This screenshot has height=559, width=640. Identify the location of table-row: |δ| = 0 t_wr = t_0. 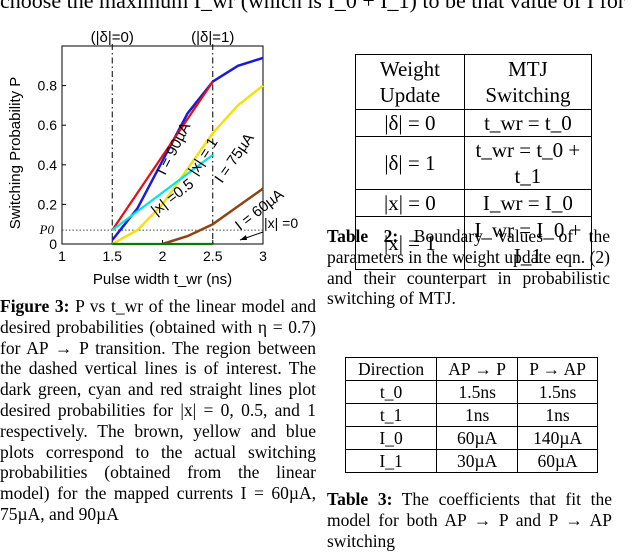
(474, 123).